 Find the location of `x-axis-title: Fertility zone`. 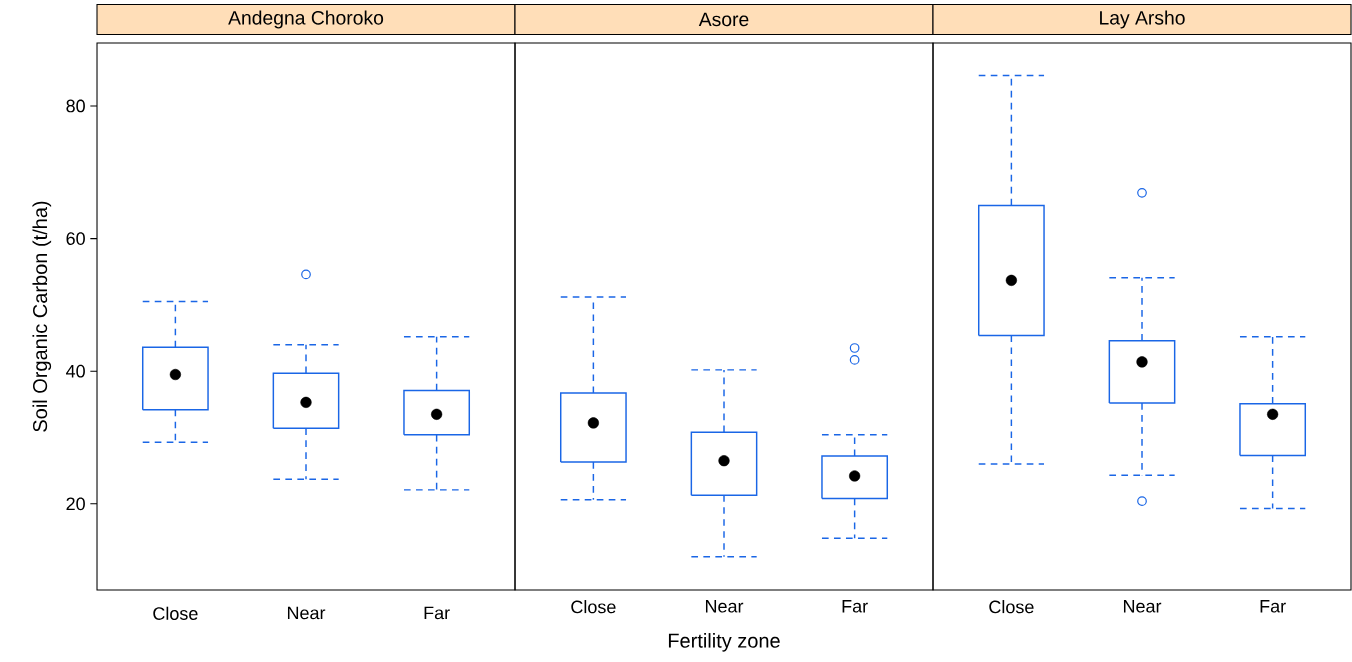

x-axis-title: Fertility zone is located at coordinates (724, 642).